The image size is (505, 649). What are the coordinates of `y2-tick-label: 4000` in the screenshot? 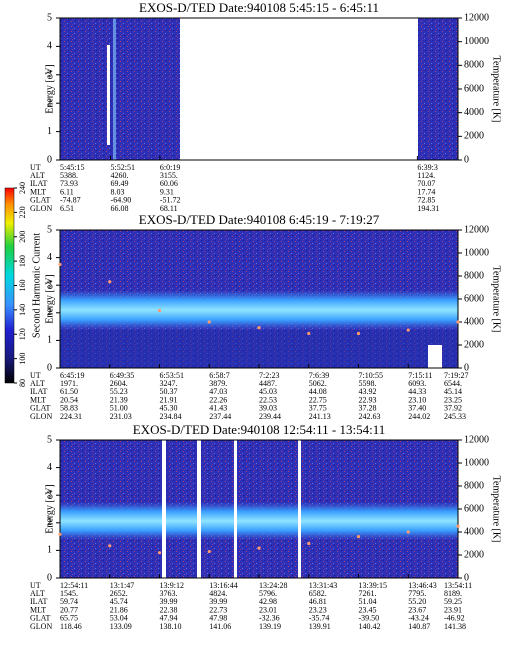 It's located at (474, 531).